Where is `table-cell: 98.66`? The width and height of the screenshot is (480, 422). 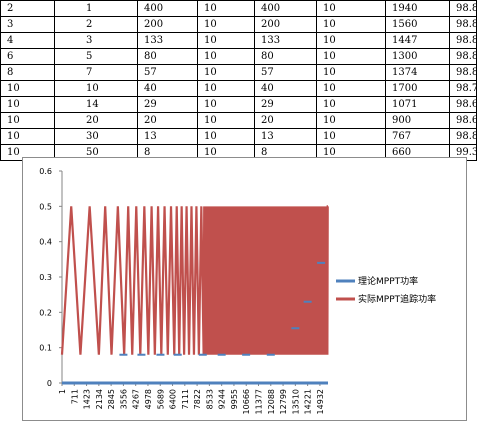
table-cell: 98.66 is located at coordinates (463, 120).